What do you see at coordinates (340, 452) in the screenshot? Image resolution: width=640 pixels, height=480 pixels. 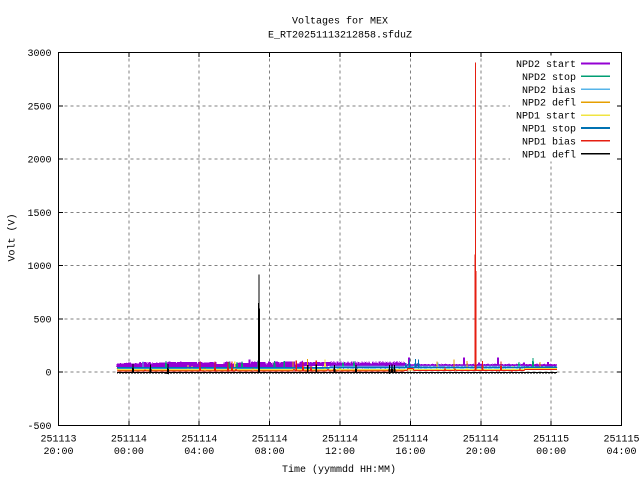 I see `svg-text: 12:00` at bounding box center [340, 452].